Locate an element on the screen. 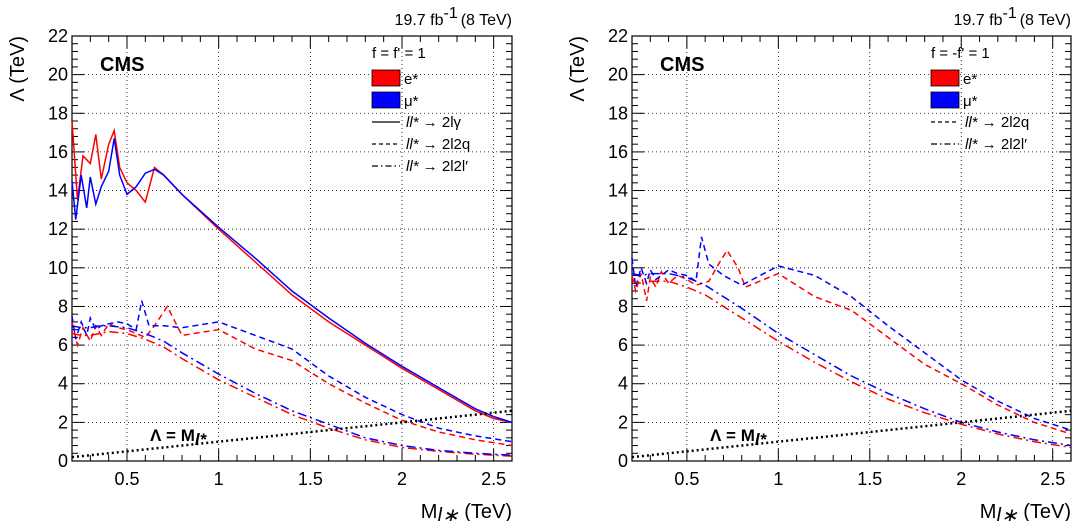 This screenshot has width=1075, height=526. legend-label: ll* → 2l2q is located at coordinates (997, 122).